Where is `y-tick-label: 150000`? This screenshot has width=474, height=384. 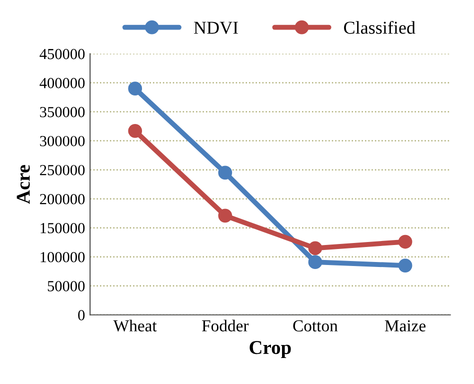
y-tick-label: 150000 is located at coordinates (62, 228).